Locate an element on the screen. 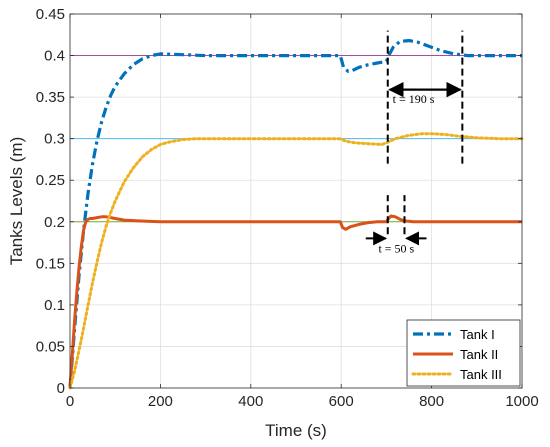 The image size is (550, 447). y-tick-label: 0 is located at coordinates (61, 388).